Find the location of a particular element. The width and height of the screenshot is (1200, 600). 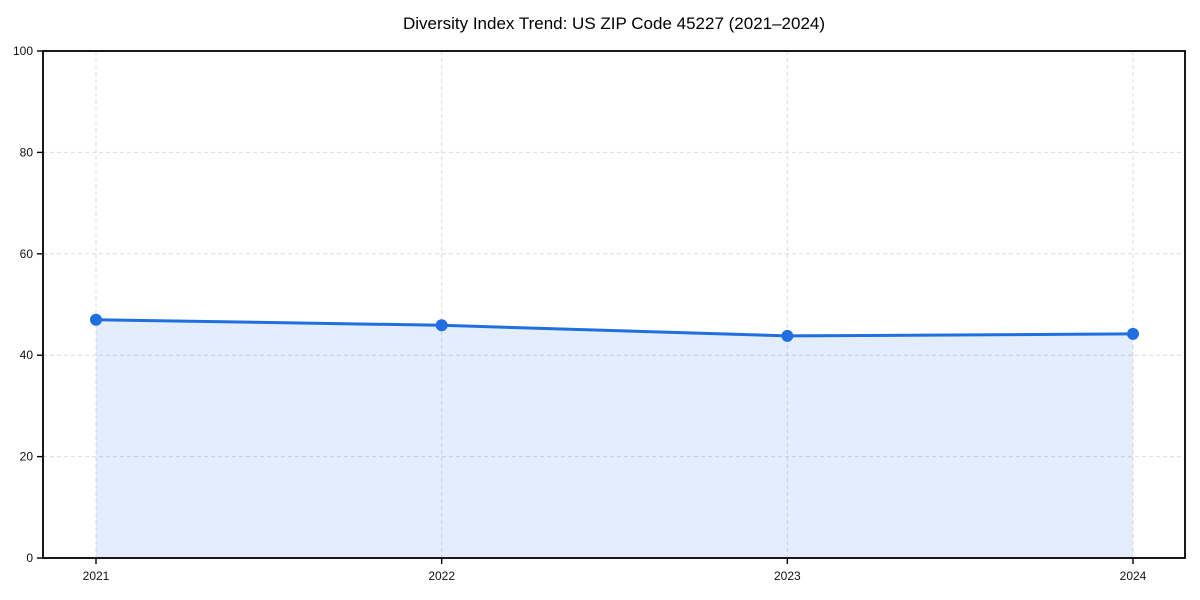

y-tick-label: 0 is located at coordinates (29, 558).